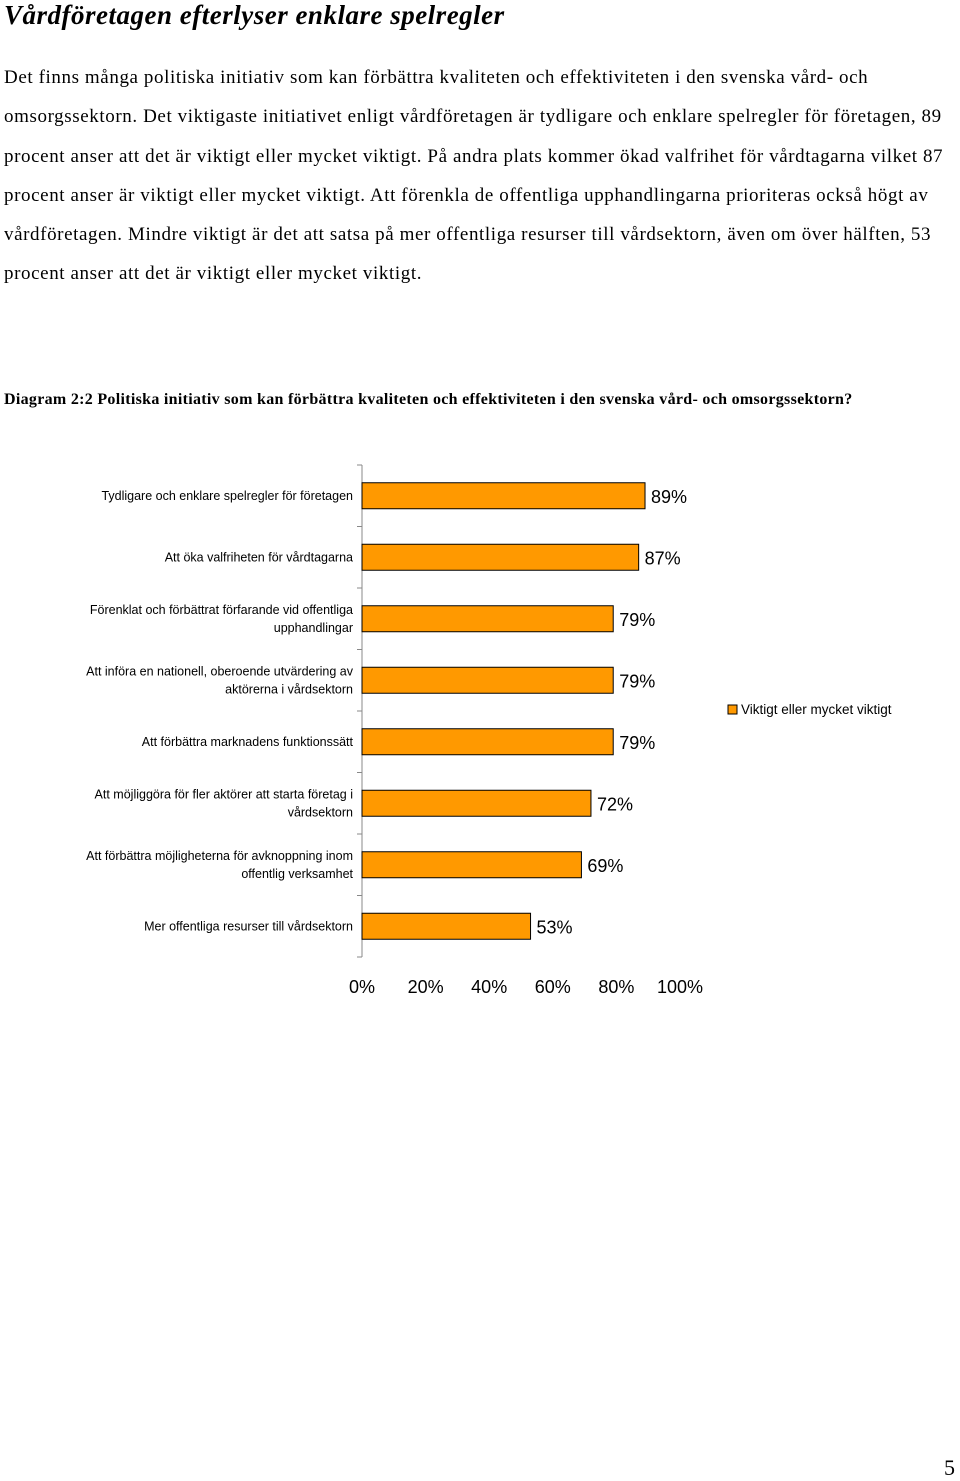 Image resolution: width=960 pixels, height=1481 pixels. Describe the element at coordinates (605, 866) in the screenshot. I see `data-label: 69%` at that location.